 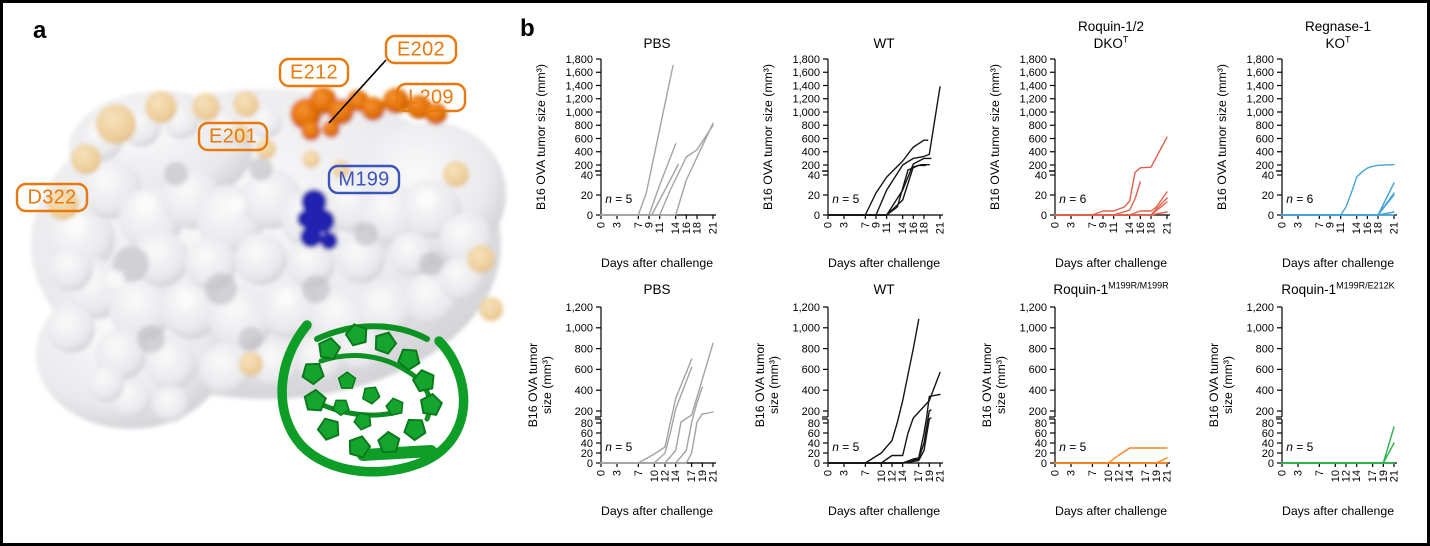 What do you see at coordinates (1338, 35) in the screenshot?
I see `chart-title: Regnase-1 KOT` at bounding box center [1338, 35].